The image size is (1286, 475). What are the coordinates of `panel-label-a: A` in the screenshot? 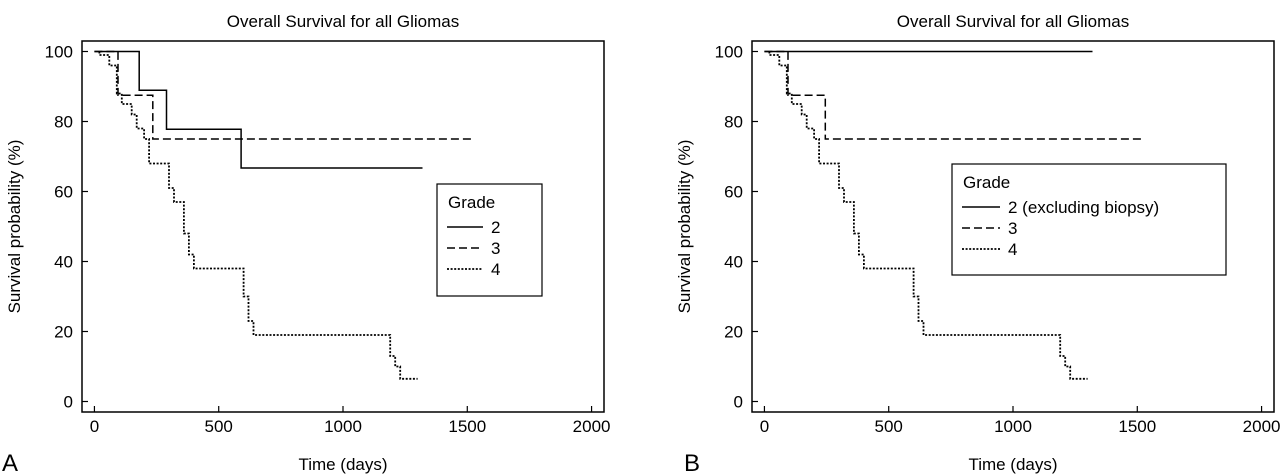 It's located at (10, 462).